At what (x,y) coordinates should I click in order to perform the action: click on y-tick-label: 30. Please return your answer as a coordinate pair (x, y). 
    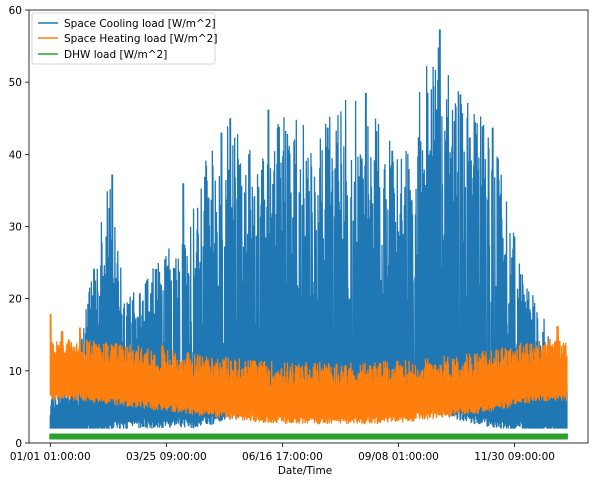
    Looking at the image, I should click on (15, 228).